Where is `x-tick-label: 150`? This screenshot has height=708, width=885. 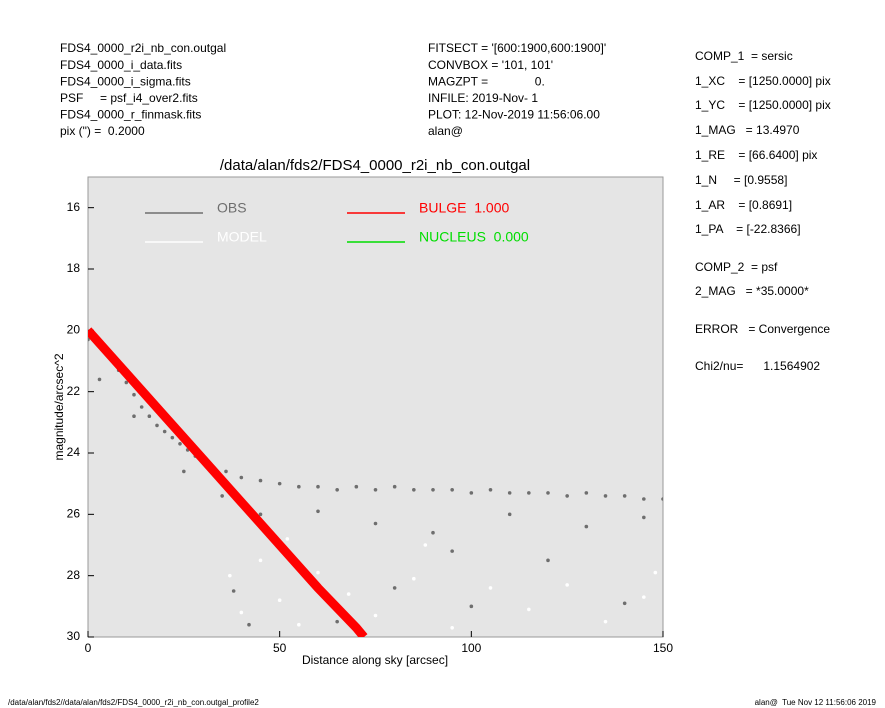
x-tick-label: 150 is located at coordinates (663, 648).